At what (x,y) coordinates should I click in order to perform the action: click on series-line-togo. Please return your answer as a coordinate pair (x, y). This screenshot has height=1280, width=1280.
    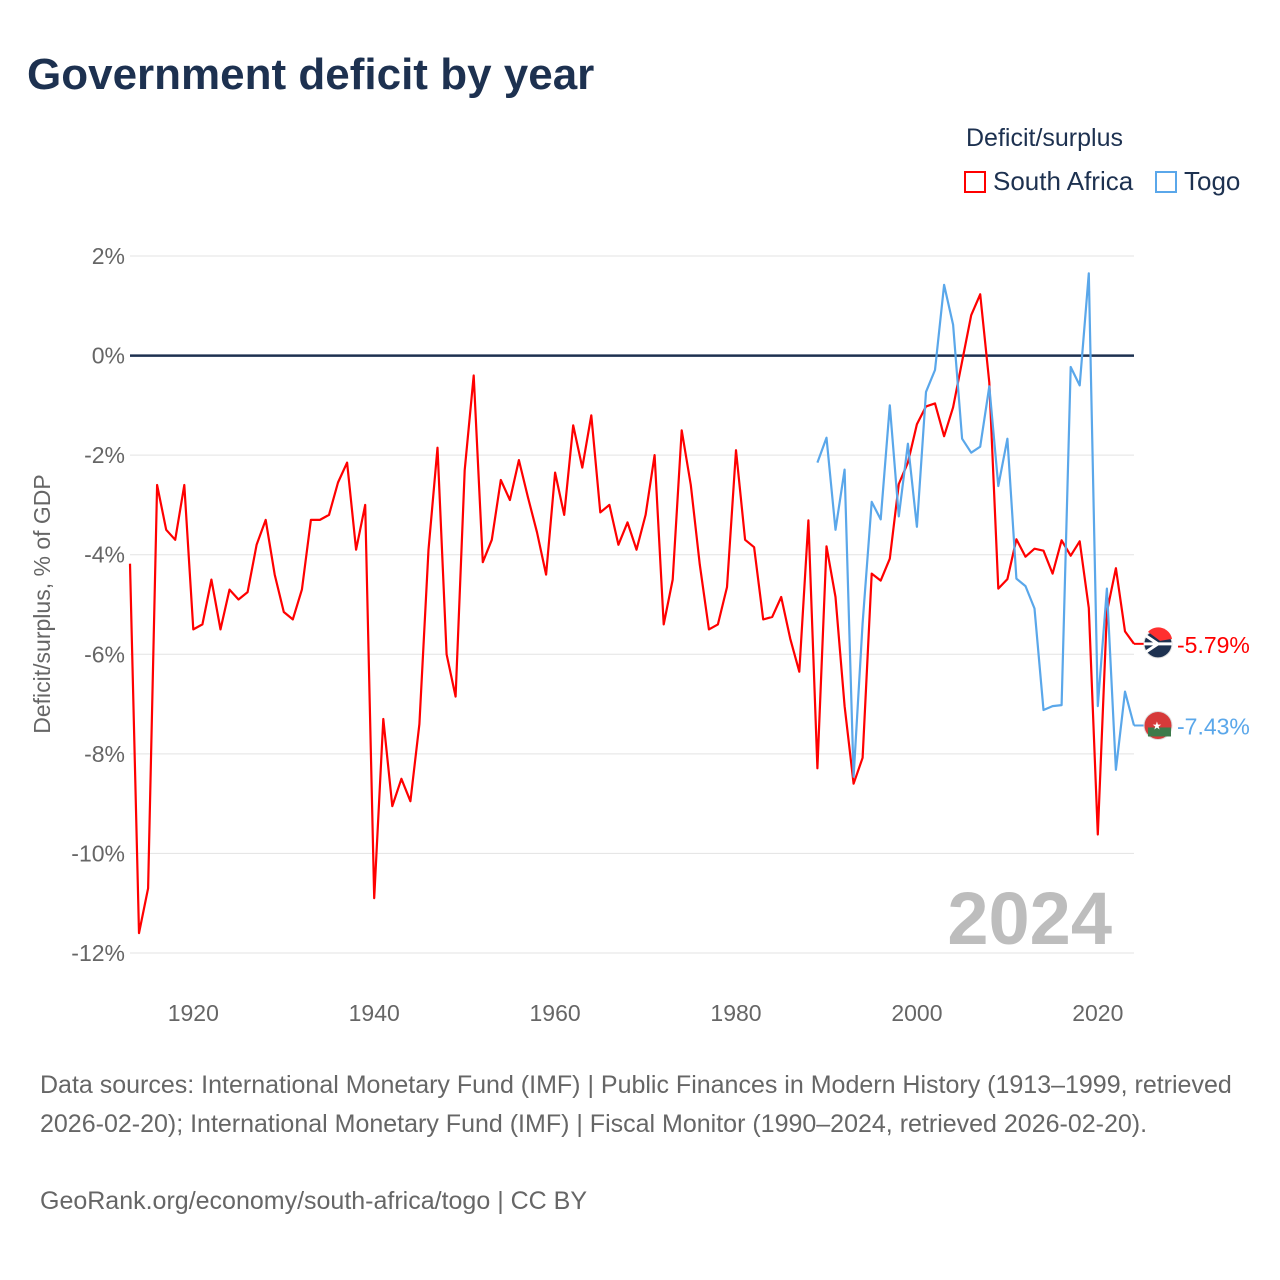
    Looking at the image, I should click on (976, 525).